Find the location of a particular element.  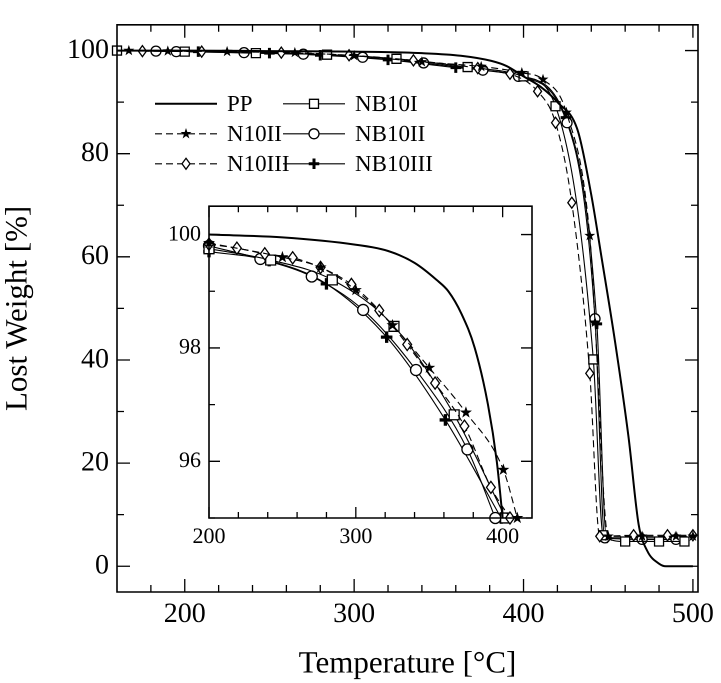

y-tick-label: 0 is located at coordinates (102, 565).